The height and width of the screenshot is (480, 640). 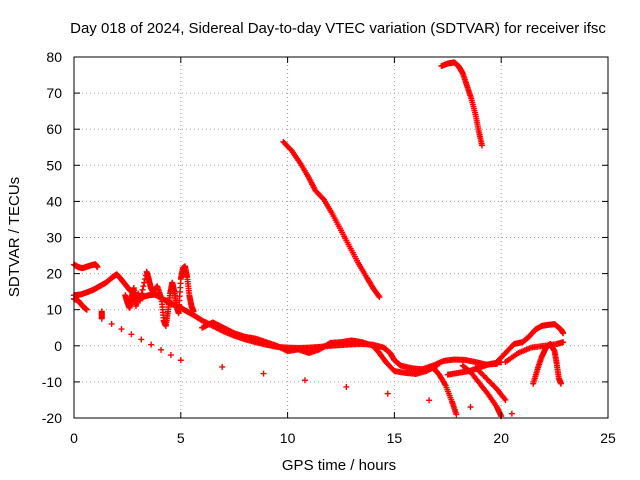 What do you see at coordinates (181, 438) in the screenshot?
I see `x-tick-label: 5` at bounding box center [181, 438].